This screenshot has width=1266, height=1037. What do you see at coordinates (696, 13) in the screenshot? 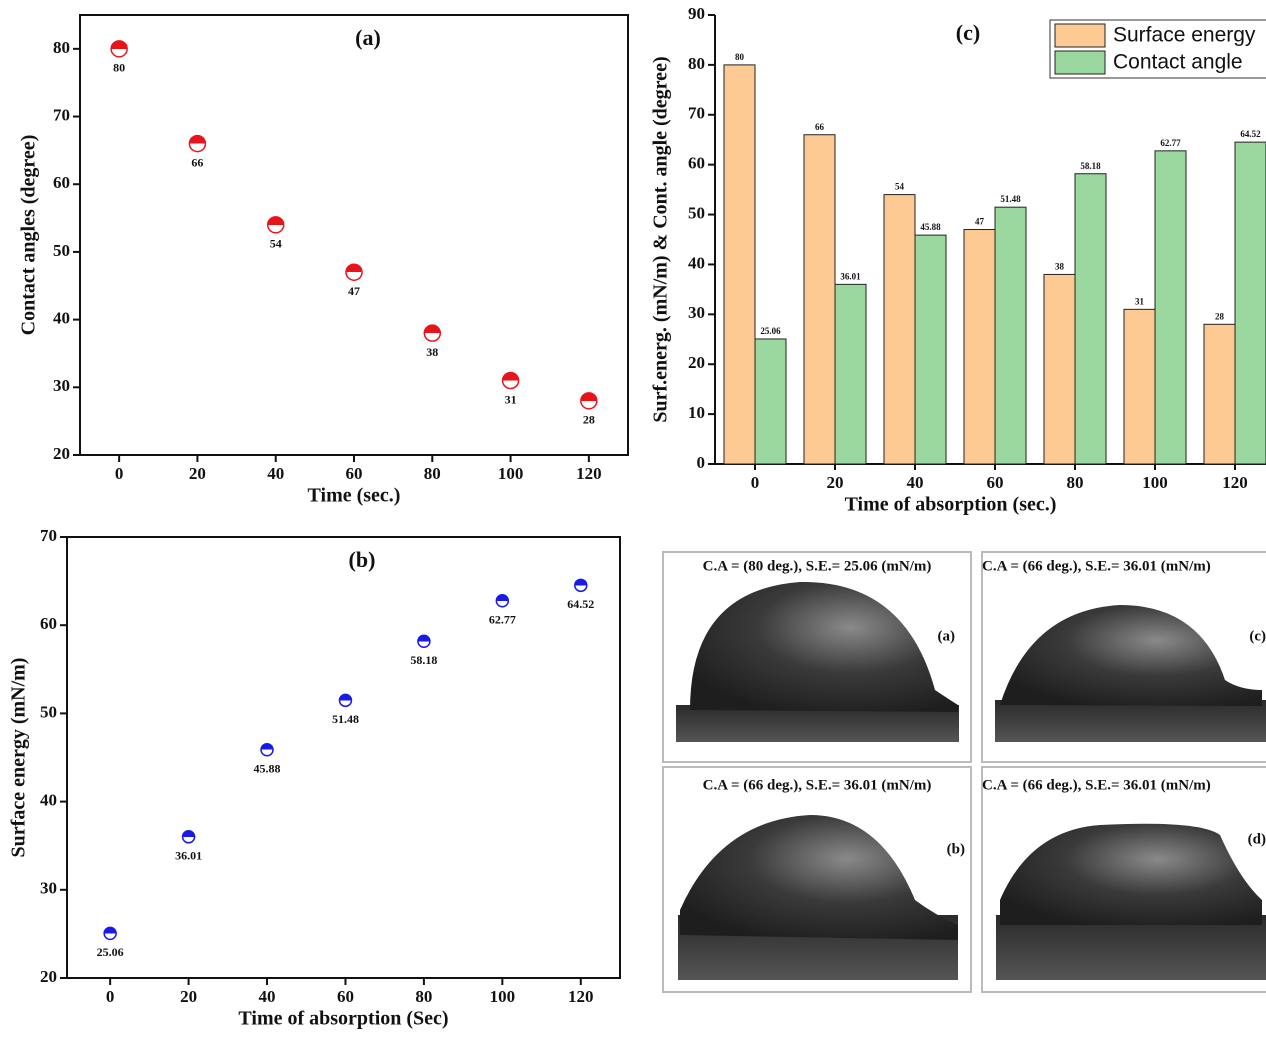
I see `y-tick-label: 90` at bounding box center [696, 13].